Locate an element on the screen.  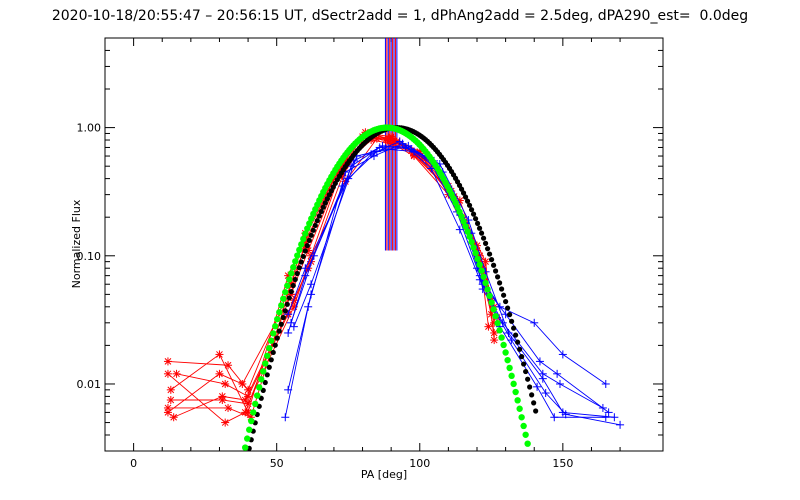
y-tick-label: 0.10 is located at coordinates (89, 256).